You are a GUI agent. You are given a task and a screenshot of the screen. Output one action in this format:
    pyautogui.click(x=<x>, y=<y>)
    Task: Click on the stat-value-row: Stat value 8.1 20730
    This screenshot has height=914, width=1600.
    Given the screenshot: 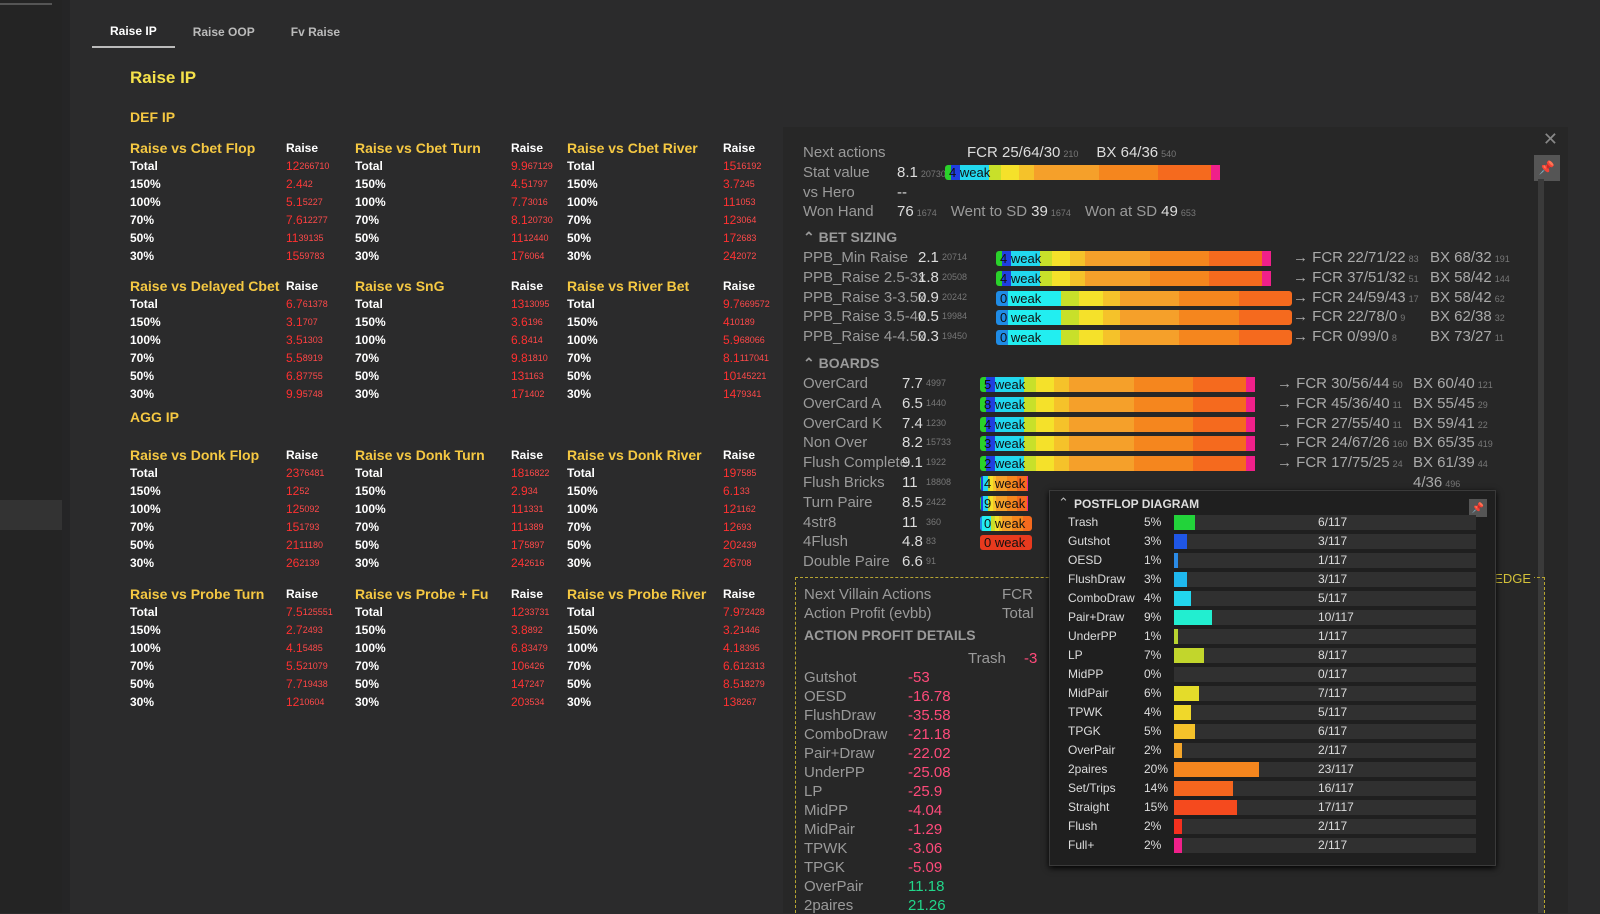 What is the action you would take?
    pyautogui.click(x=874, y=172)
    